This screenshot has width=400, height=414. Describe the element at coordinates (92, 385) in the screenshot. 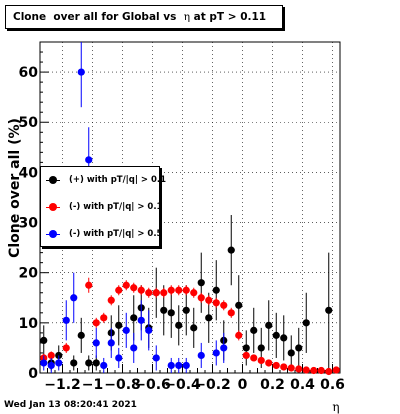

I see `x-tick-label: −1` at that location.